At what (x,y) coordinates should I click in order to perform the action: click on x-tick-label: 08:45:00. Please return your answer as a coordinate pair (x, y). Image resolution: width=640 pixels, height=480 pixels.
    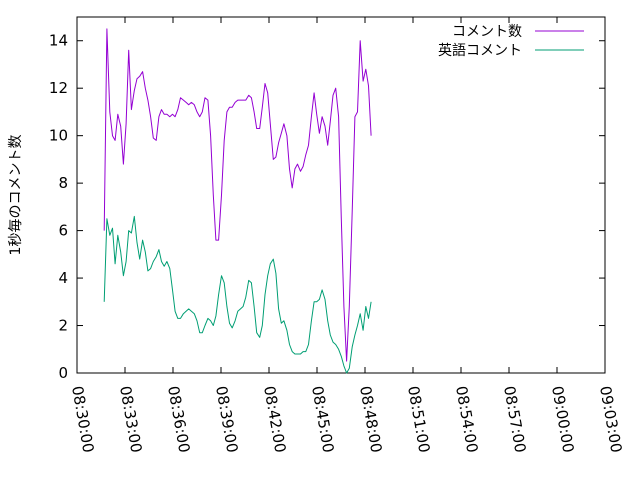
    Looking at the image, I should click on (322, 419).